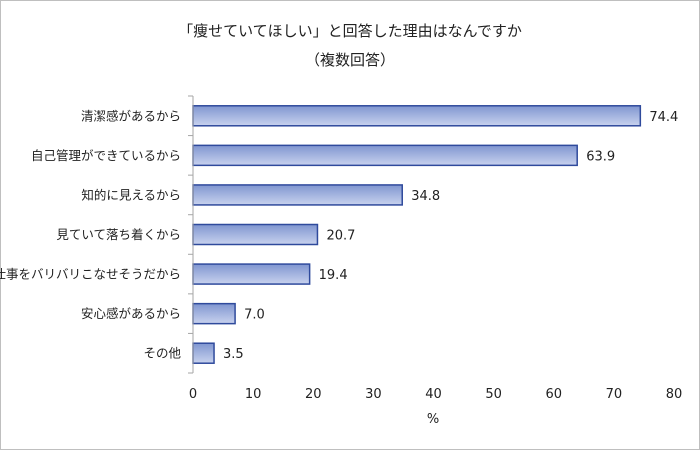 The height and width of the screenshot is (450, 700). What do you see at coordinates (674, 394) in the screenshot?
I see `x-tick-label: 80` at bounding box center [674, 394].